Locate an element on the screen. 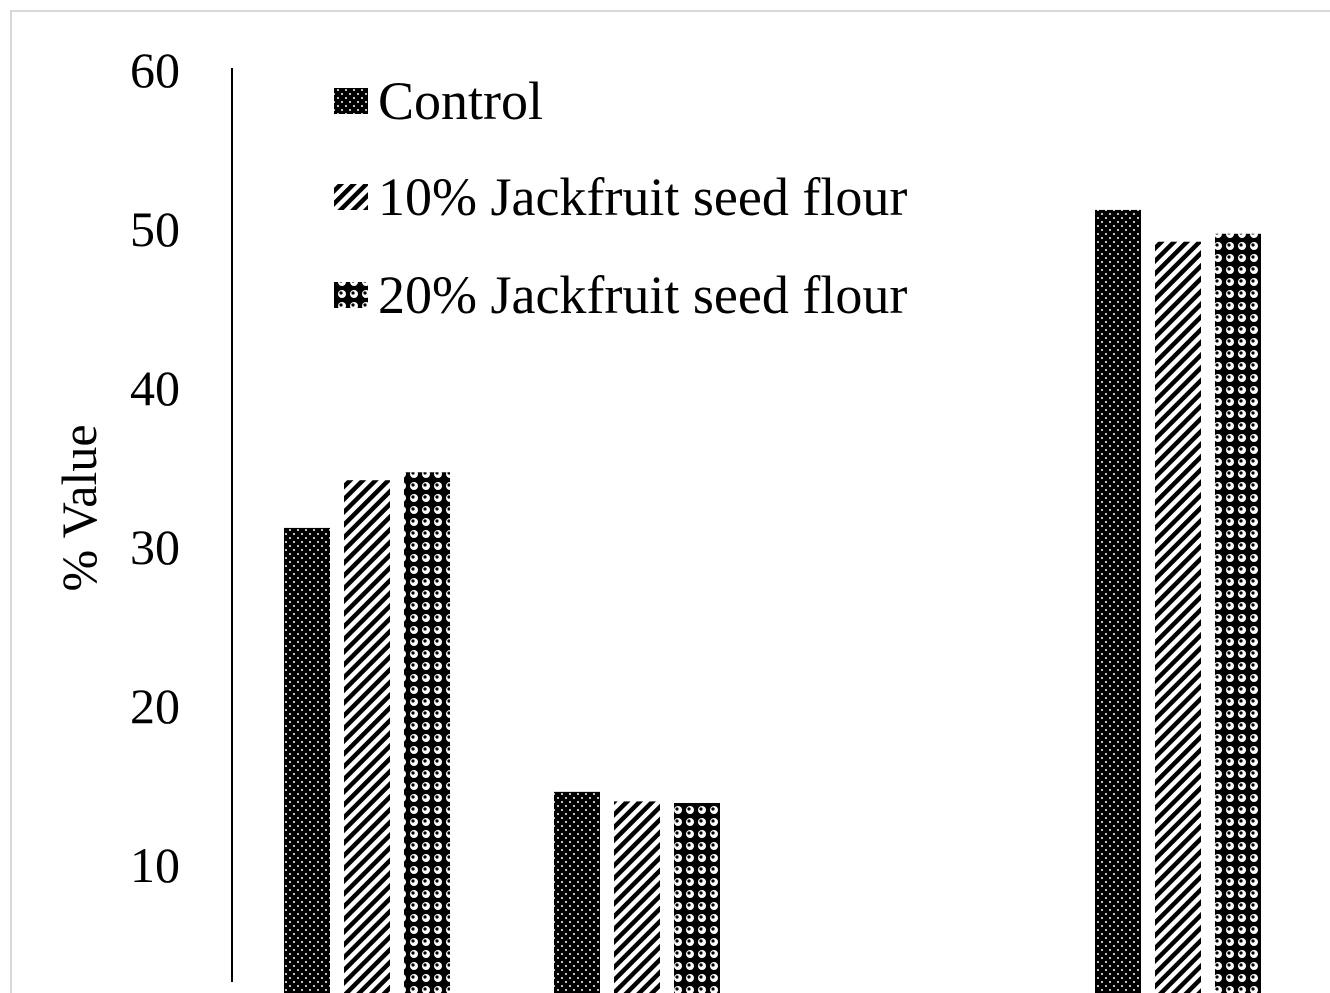  y-tick-label: 10 is located at coordinates (155, 865).